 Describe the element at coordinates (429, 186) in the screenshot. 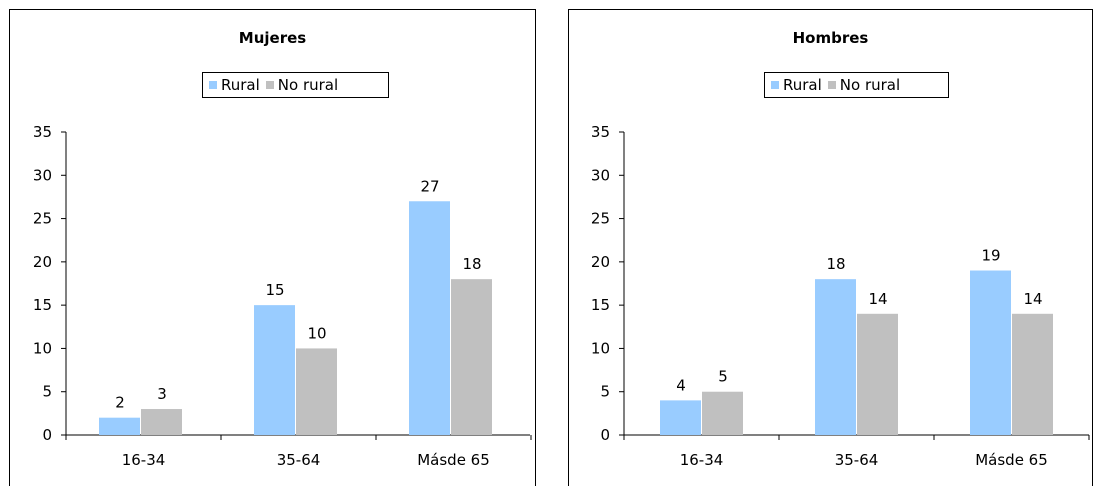

I see `data-label: 27` at that location.